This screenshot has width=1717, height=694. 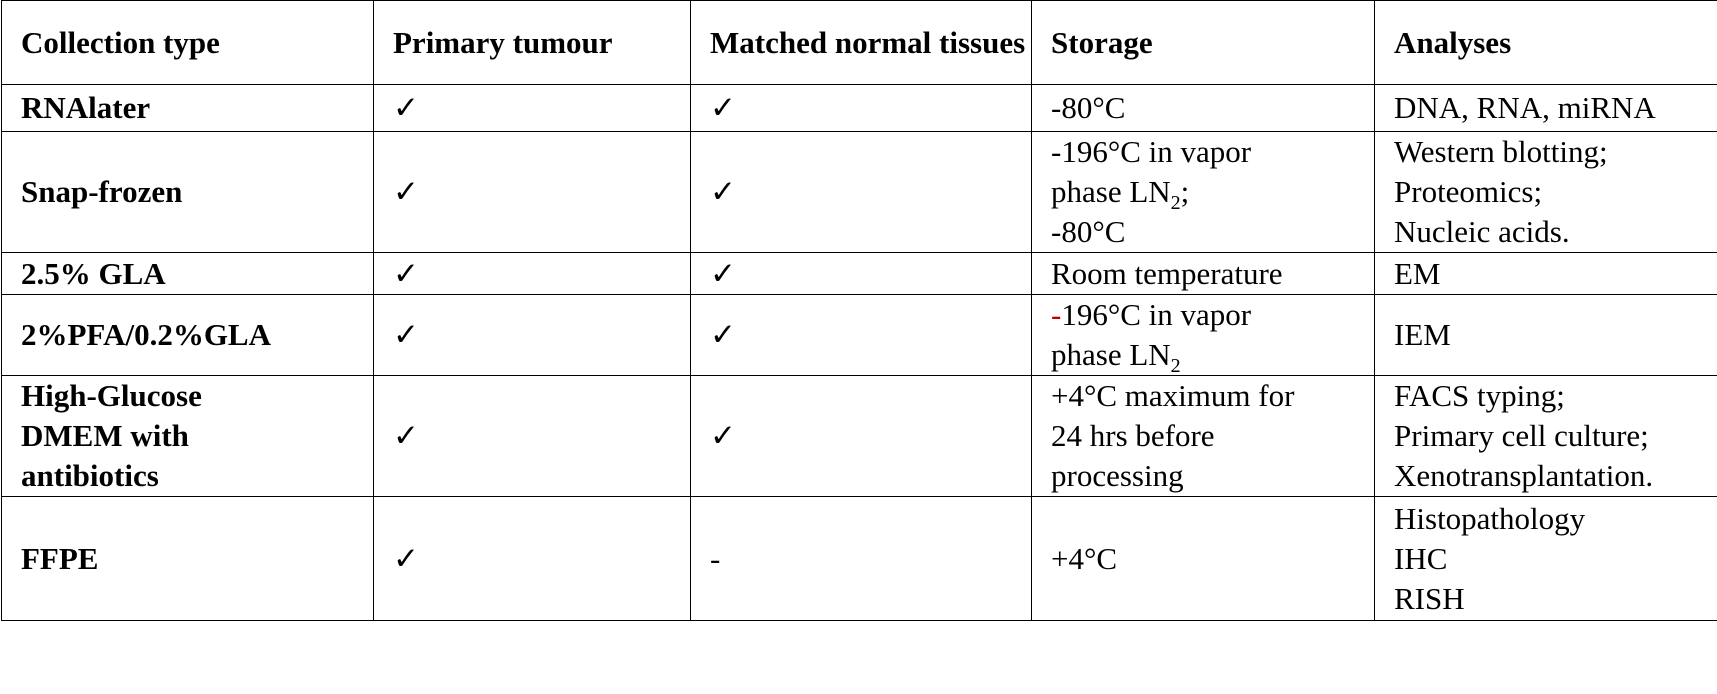 I want to click on collection-type-cell: 2%PFA/0.2%GLA, so click(x=187, y=335).